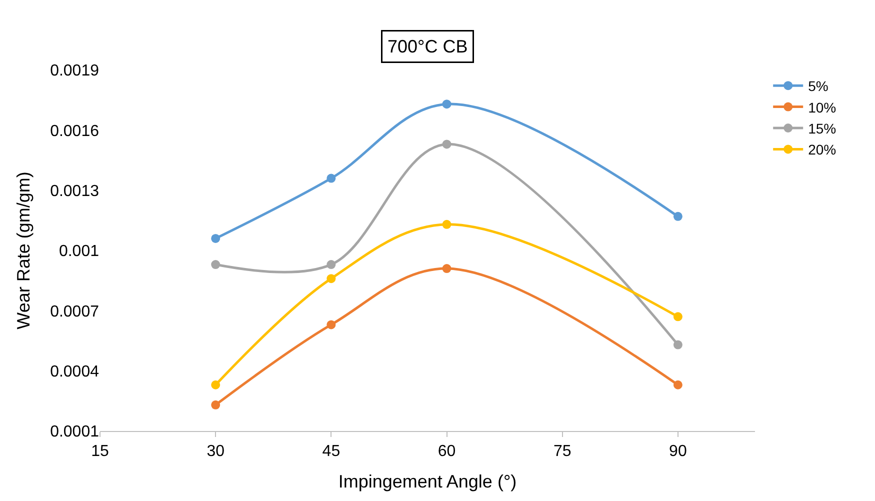  I want to click on x-tick-label: 60, so click(447, 451).